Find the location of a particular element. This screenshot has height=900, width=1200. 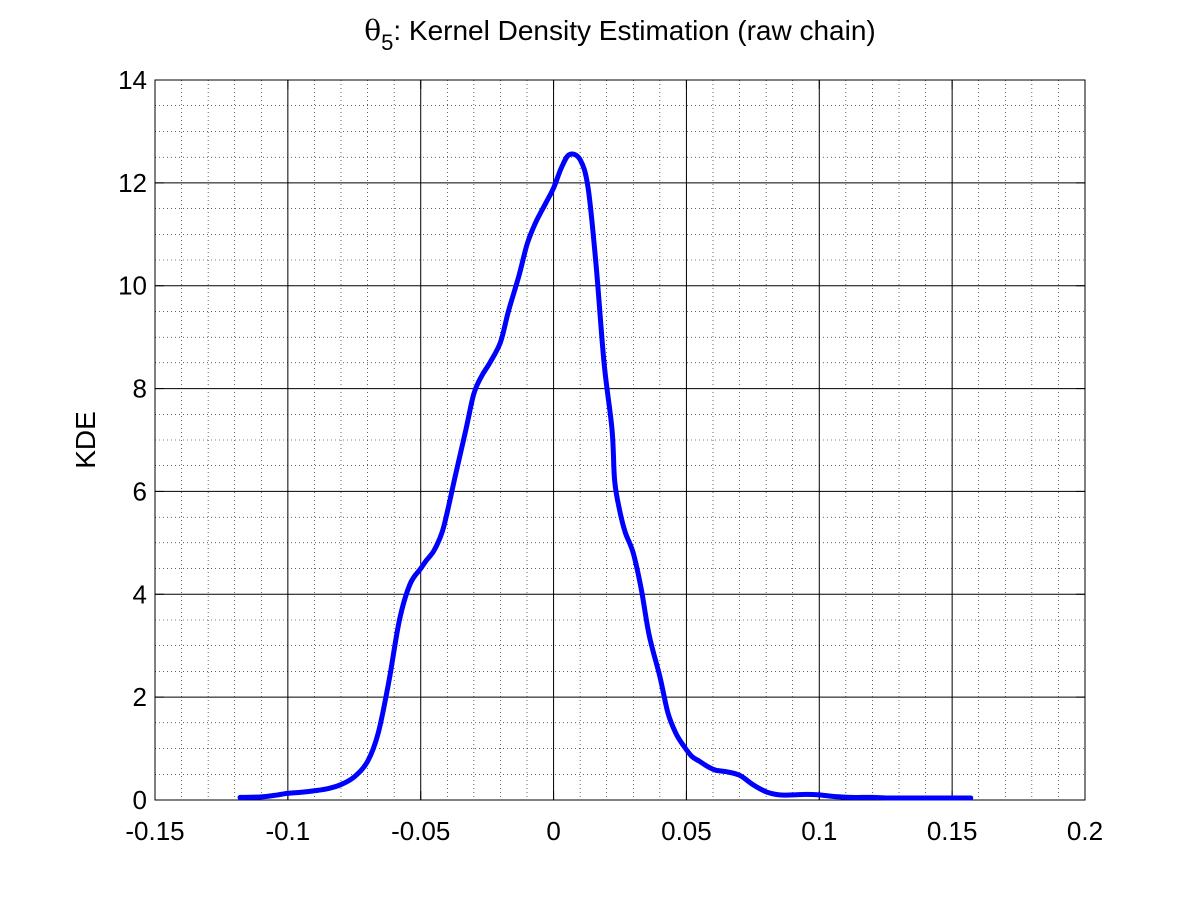

x-tick-label: -0.15 is located at coordinates (154, 831).